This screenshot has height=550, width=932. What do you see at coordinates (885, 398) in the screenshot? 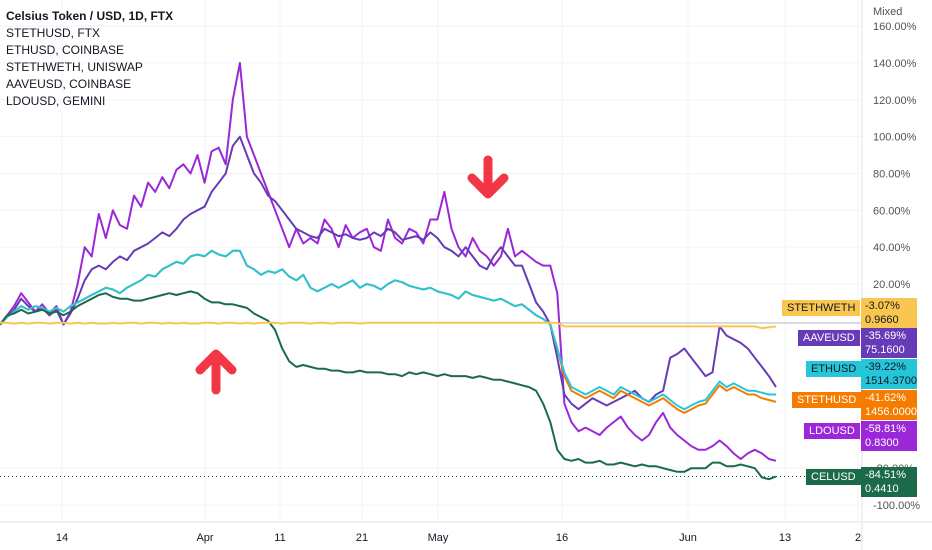
I see `price-tag-percent: -41.62%` at bounding box center [885, 398].